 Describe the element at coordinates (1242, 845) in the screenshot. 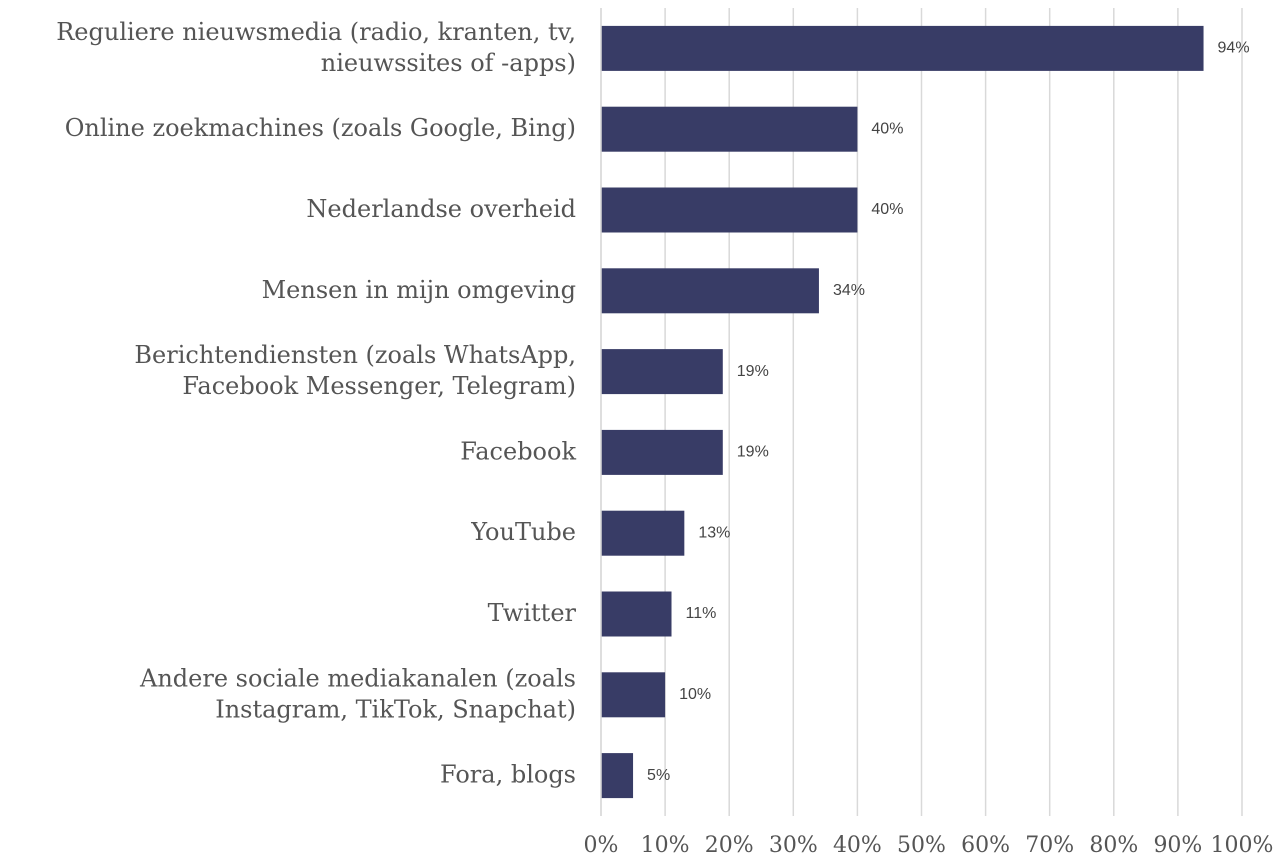

I see `x-tick-label: 100%` at that location.